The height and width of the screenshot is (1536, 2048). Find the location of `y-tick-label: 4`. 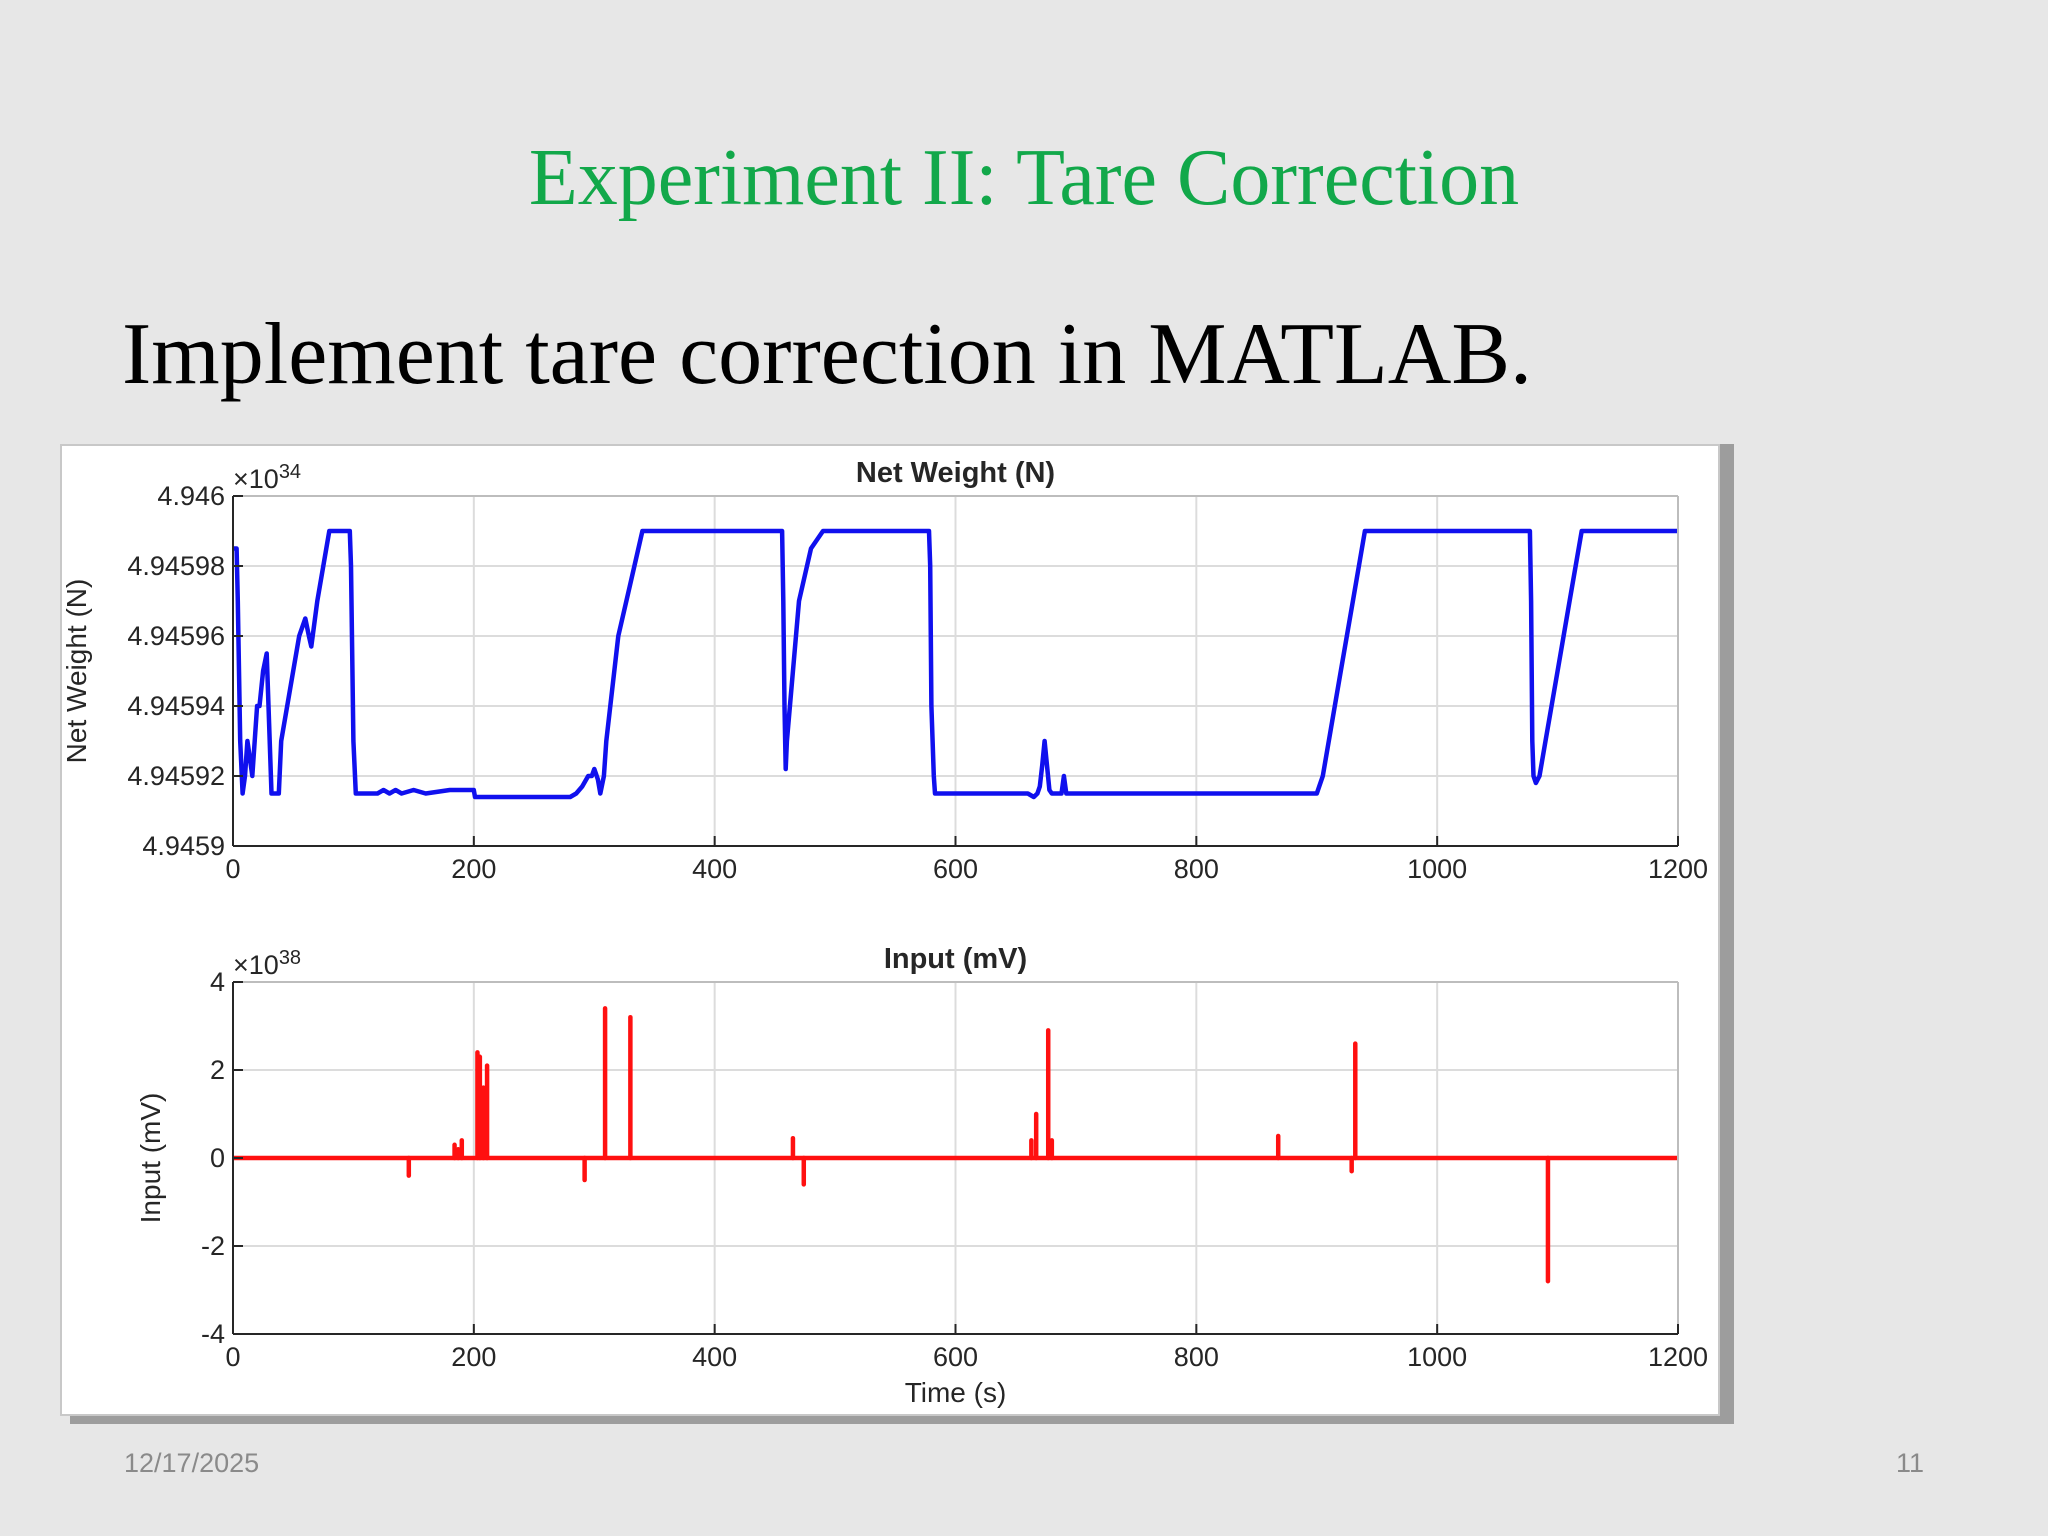

y-tick-label: 4 is located at coordinates (217, 982).